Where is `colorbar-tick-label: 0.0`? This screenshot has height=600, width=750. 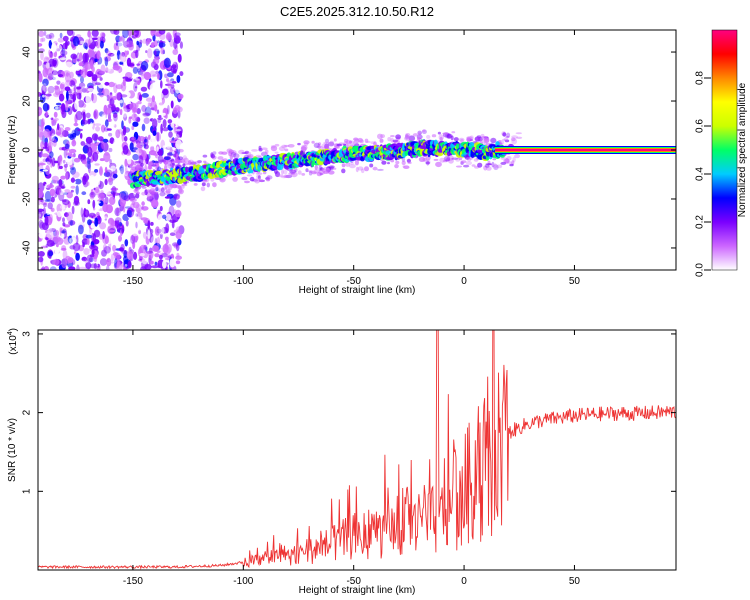
colorbar-tick-label: 0.0 is located at coordinates (700, 270).